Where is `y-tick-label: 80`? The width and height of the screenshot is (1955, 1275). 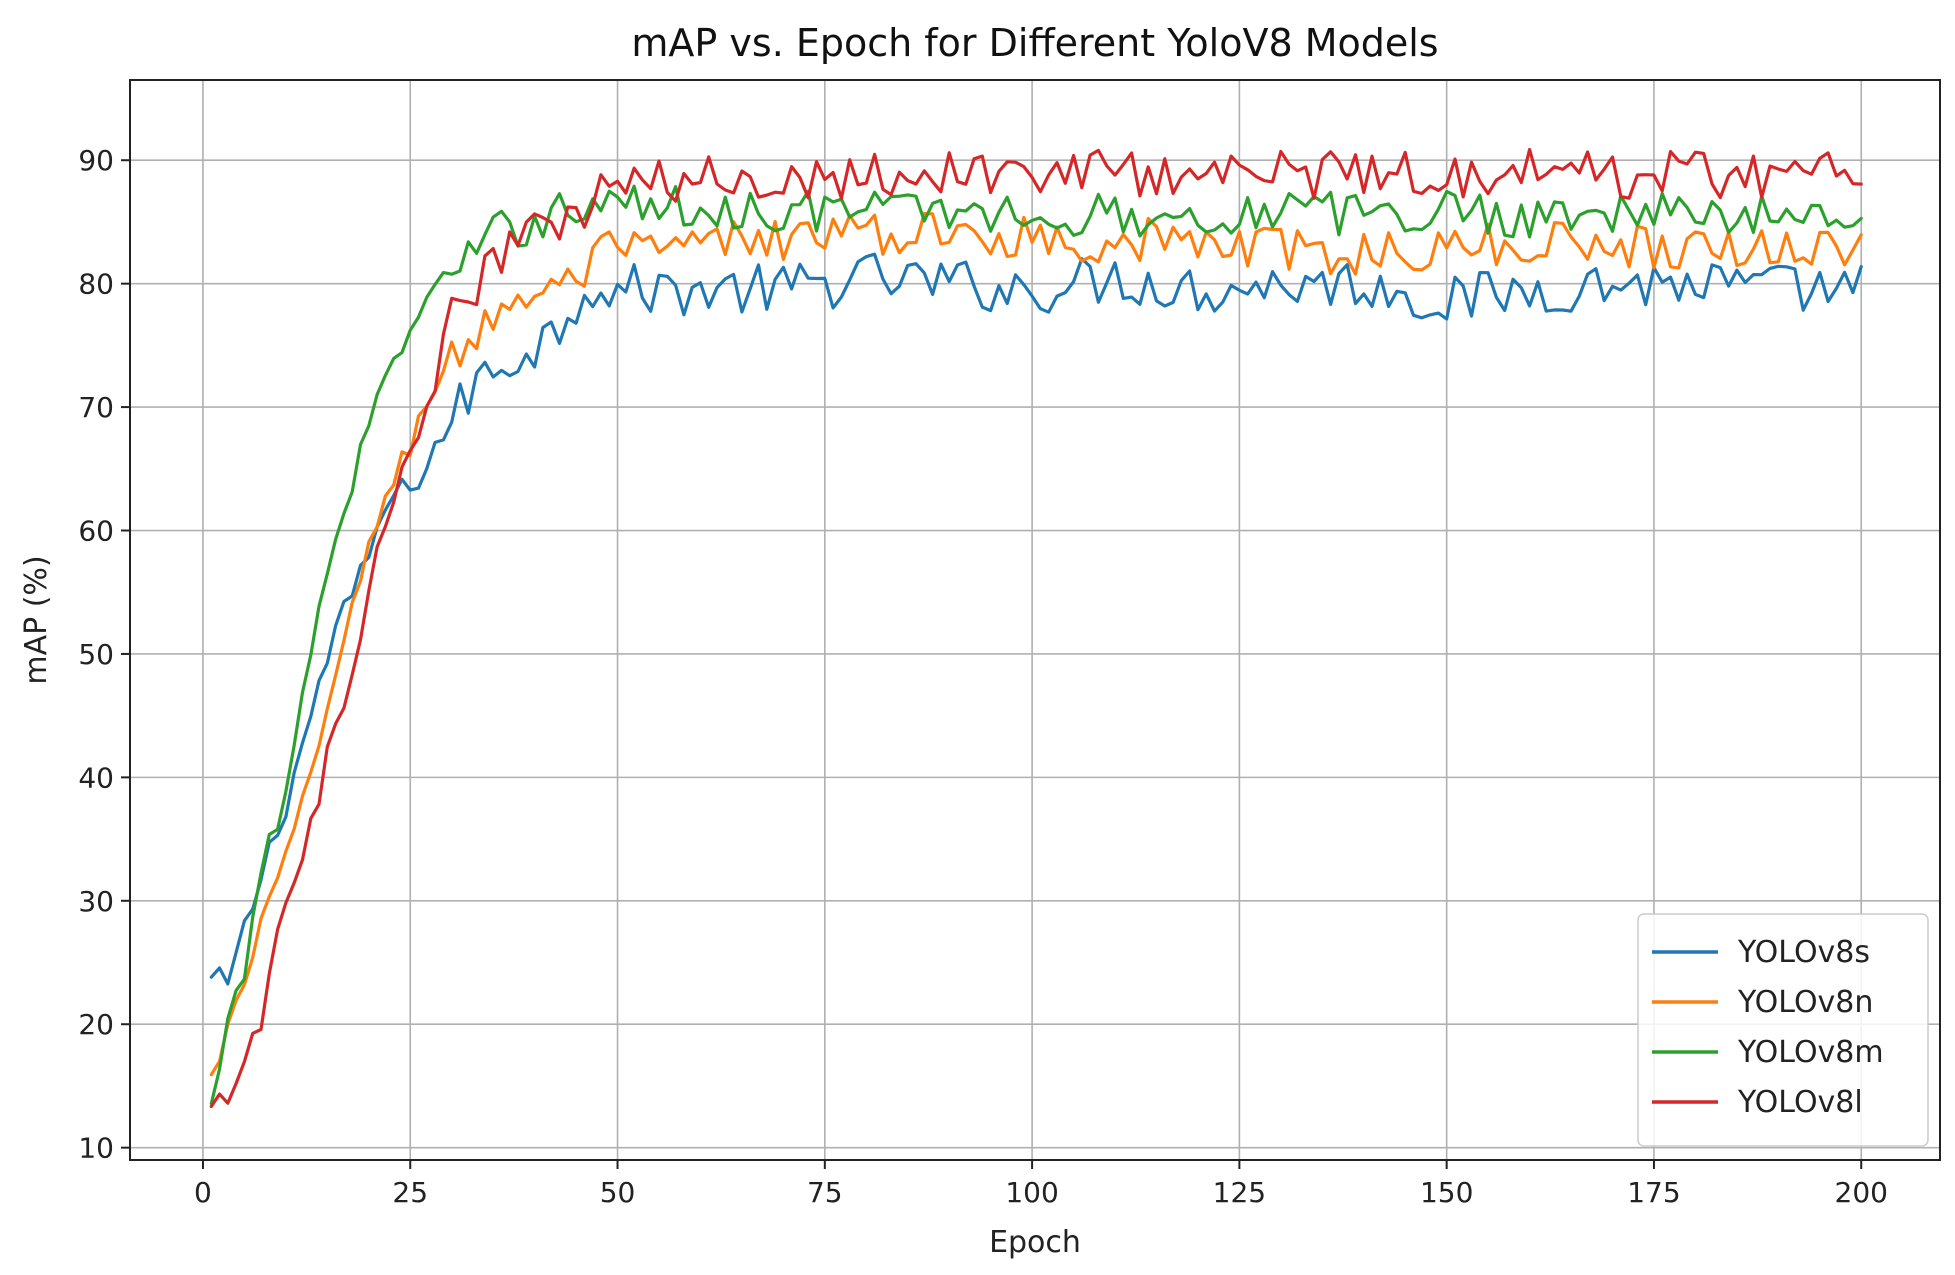
y-tick-label: 80 is located at coordinates (96, 284).